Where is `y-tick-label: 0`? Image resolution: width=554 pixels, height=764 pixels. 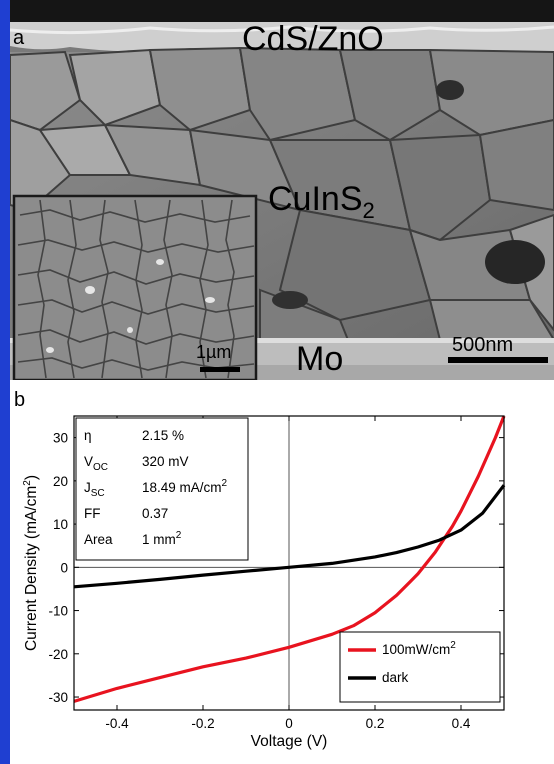 y-tick-label: 0 is located at coordinates (64, 567).